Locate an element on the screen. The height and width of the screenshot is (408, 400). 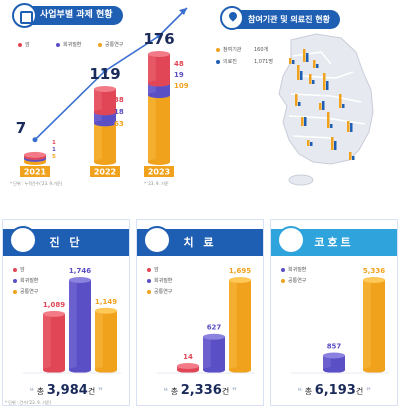
panel-title-institutions: 참여기관 및 의료진 현황 is located at coordinates (280, 18).